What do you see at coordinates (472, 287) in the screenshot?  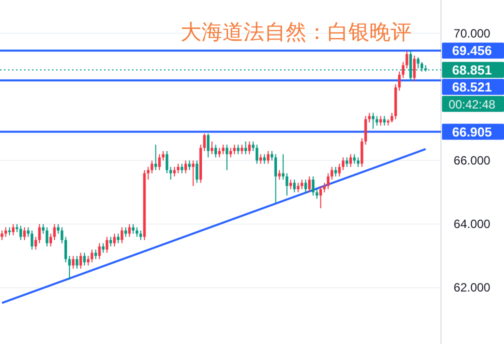 I see `y-tick-label: 62.000` at bounding box center [472, 287].